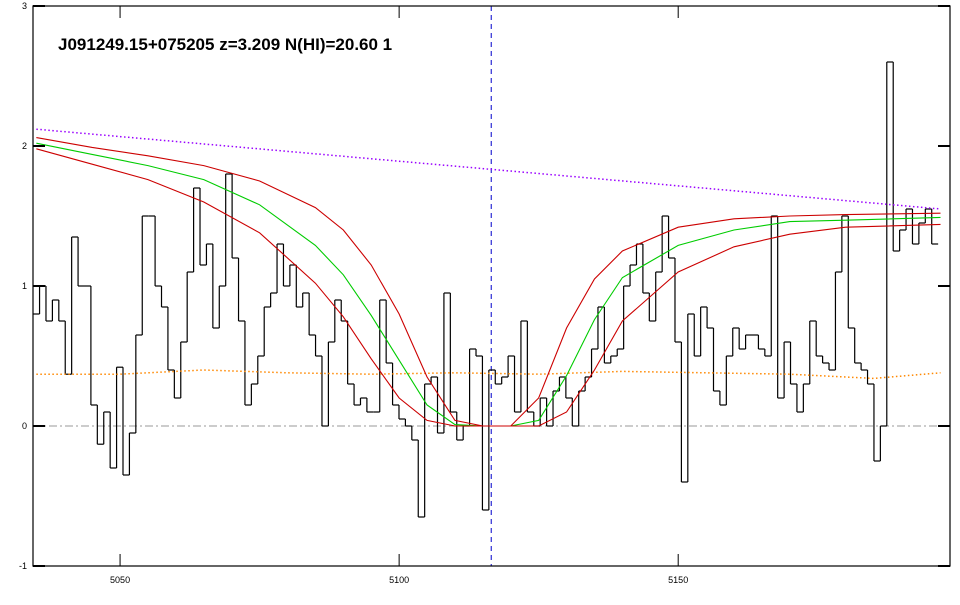 This screenshot has height=605, width=960. What do you see at coordinates (678, 580) in the screenshot?
I see `x-tick-label: 5150` at bounding box center [678, 580].